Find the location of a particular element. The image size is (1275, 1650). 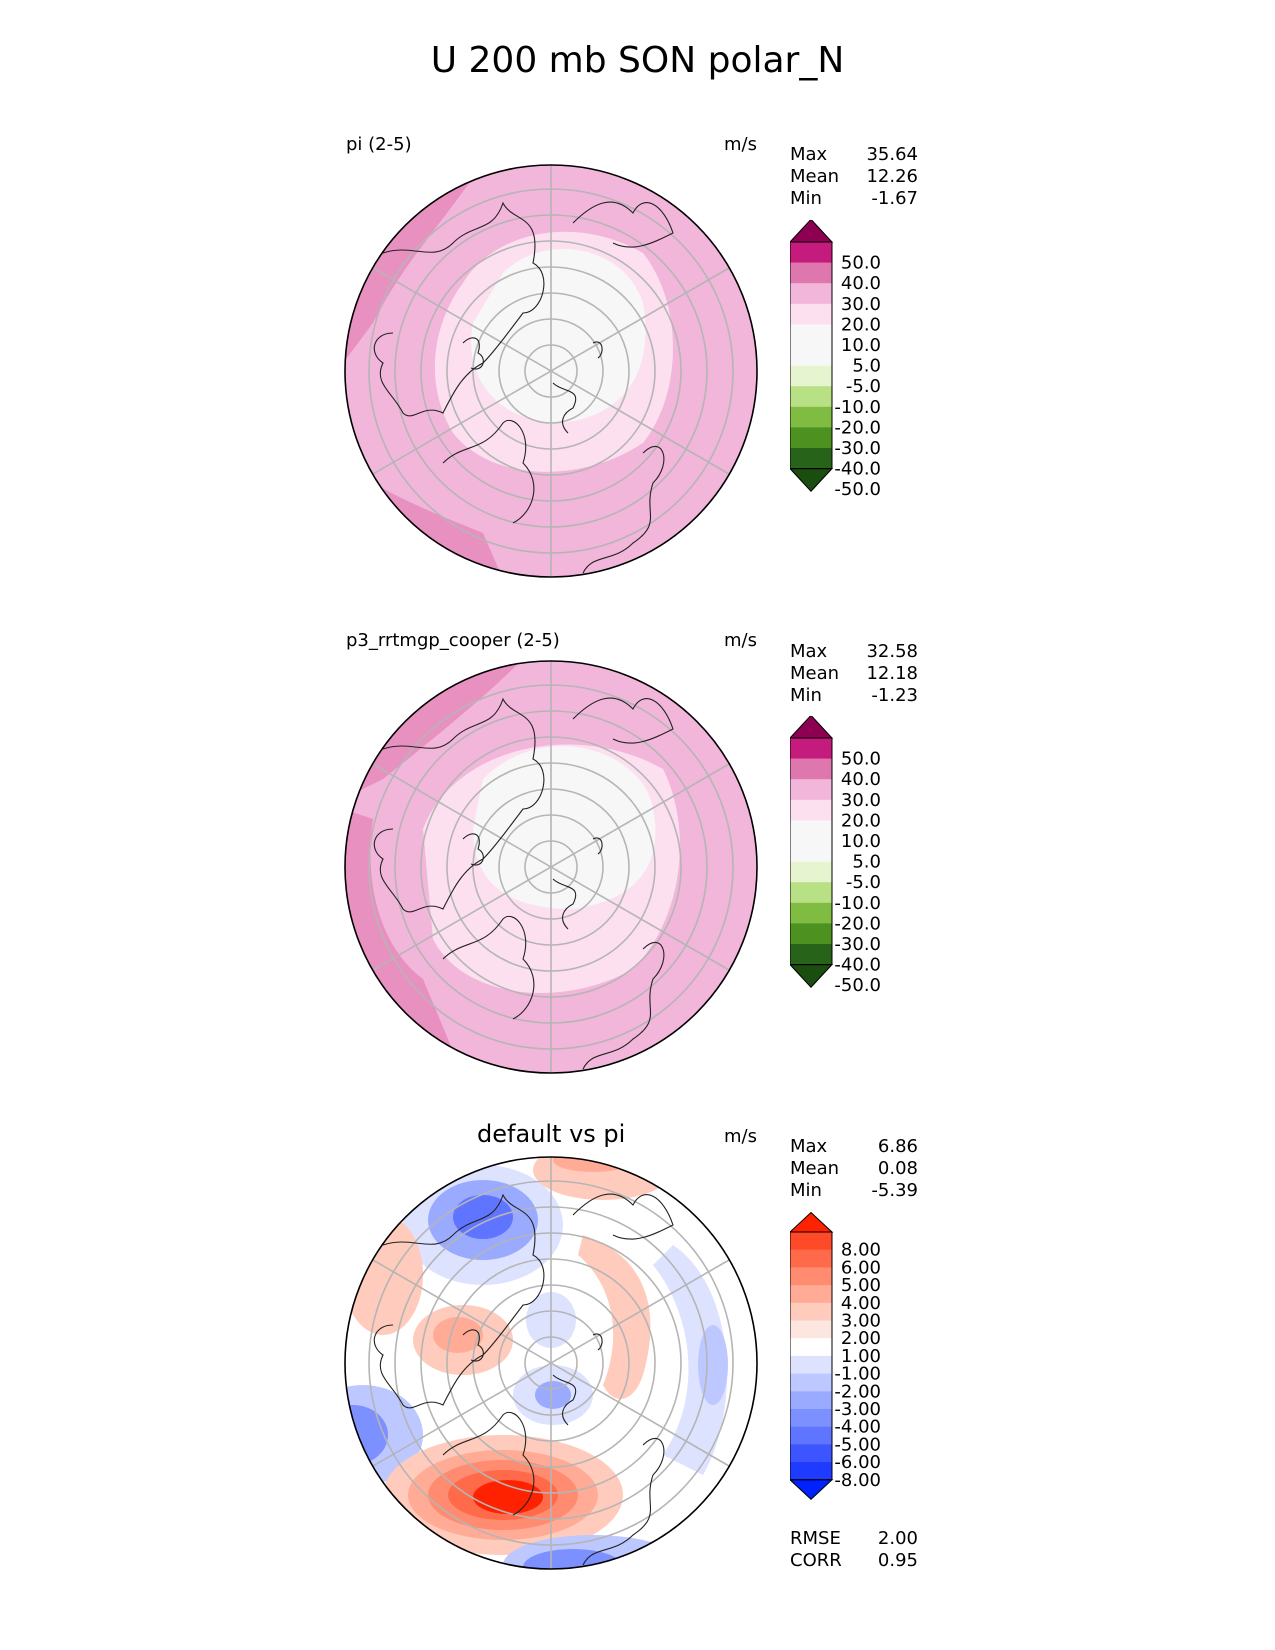

colorbar-tick-label: 3.00 is located at coordinates (861, 1321).